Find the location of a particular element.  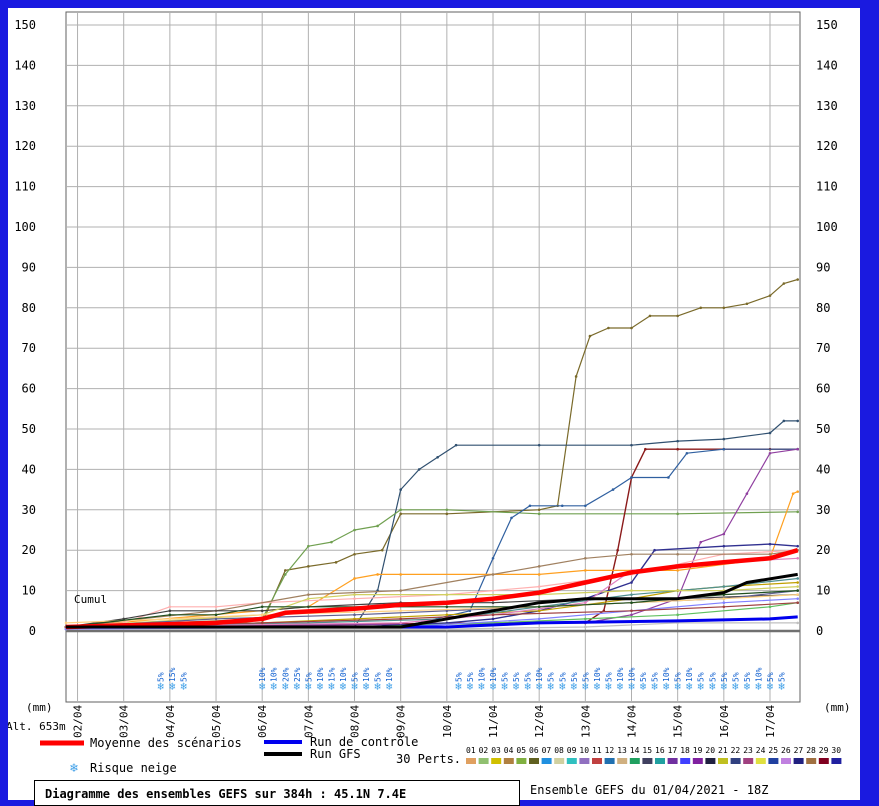

x-date-label: 08/04 is located at coordinates (355, 721).